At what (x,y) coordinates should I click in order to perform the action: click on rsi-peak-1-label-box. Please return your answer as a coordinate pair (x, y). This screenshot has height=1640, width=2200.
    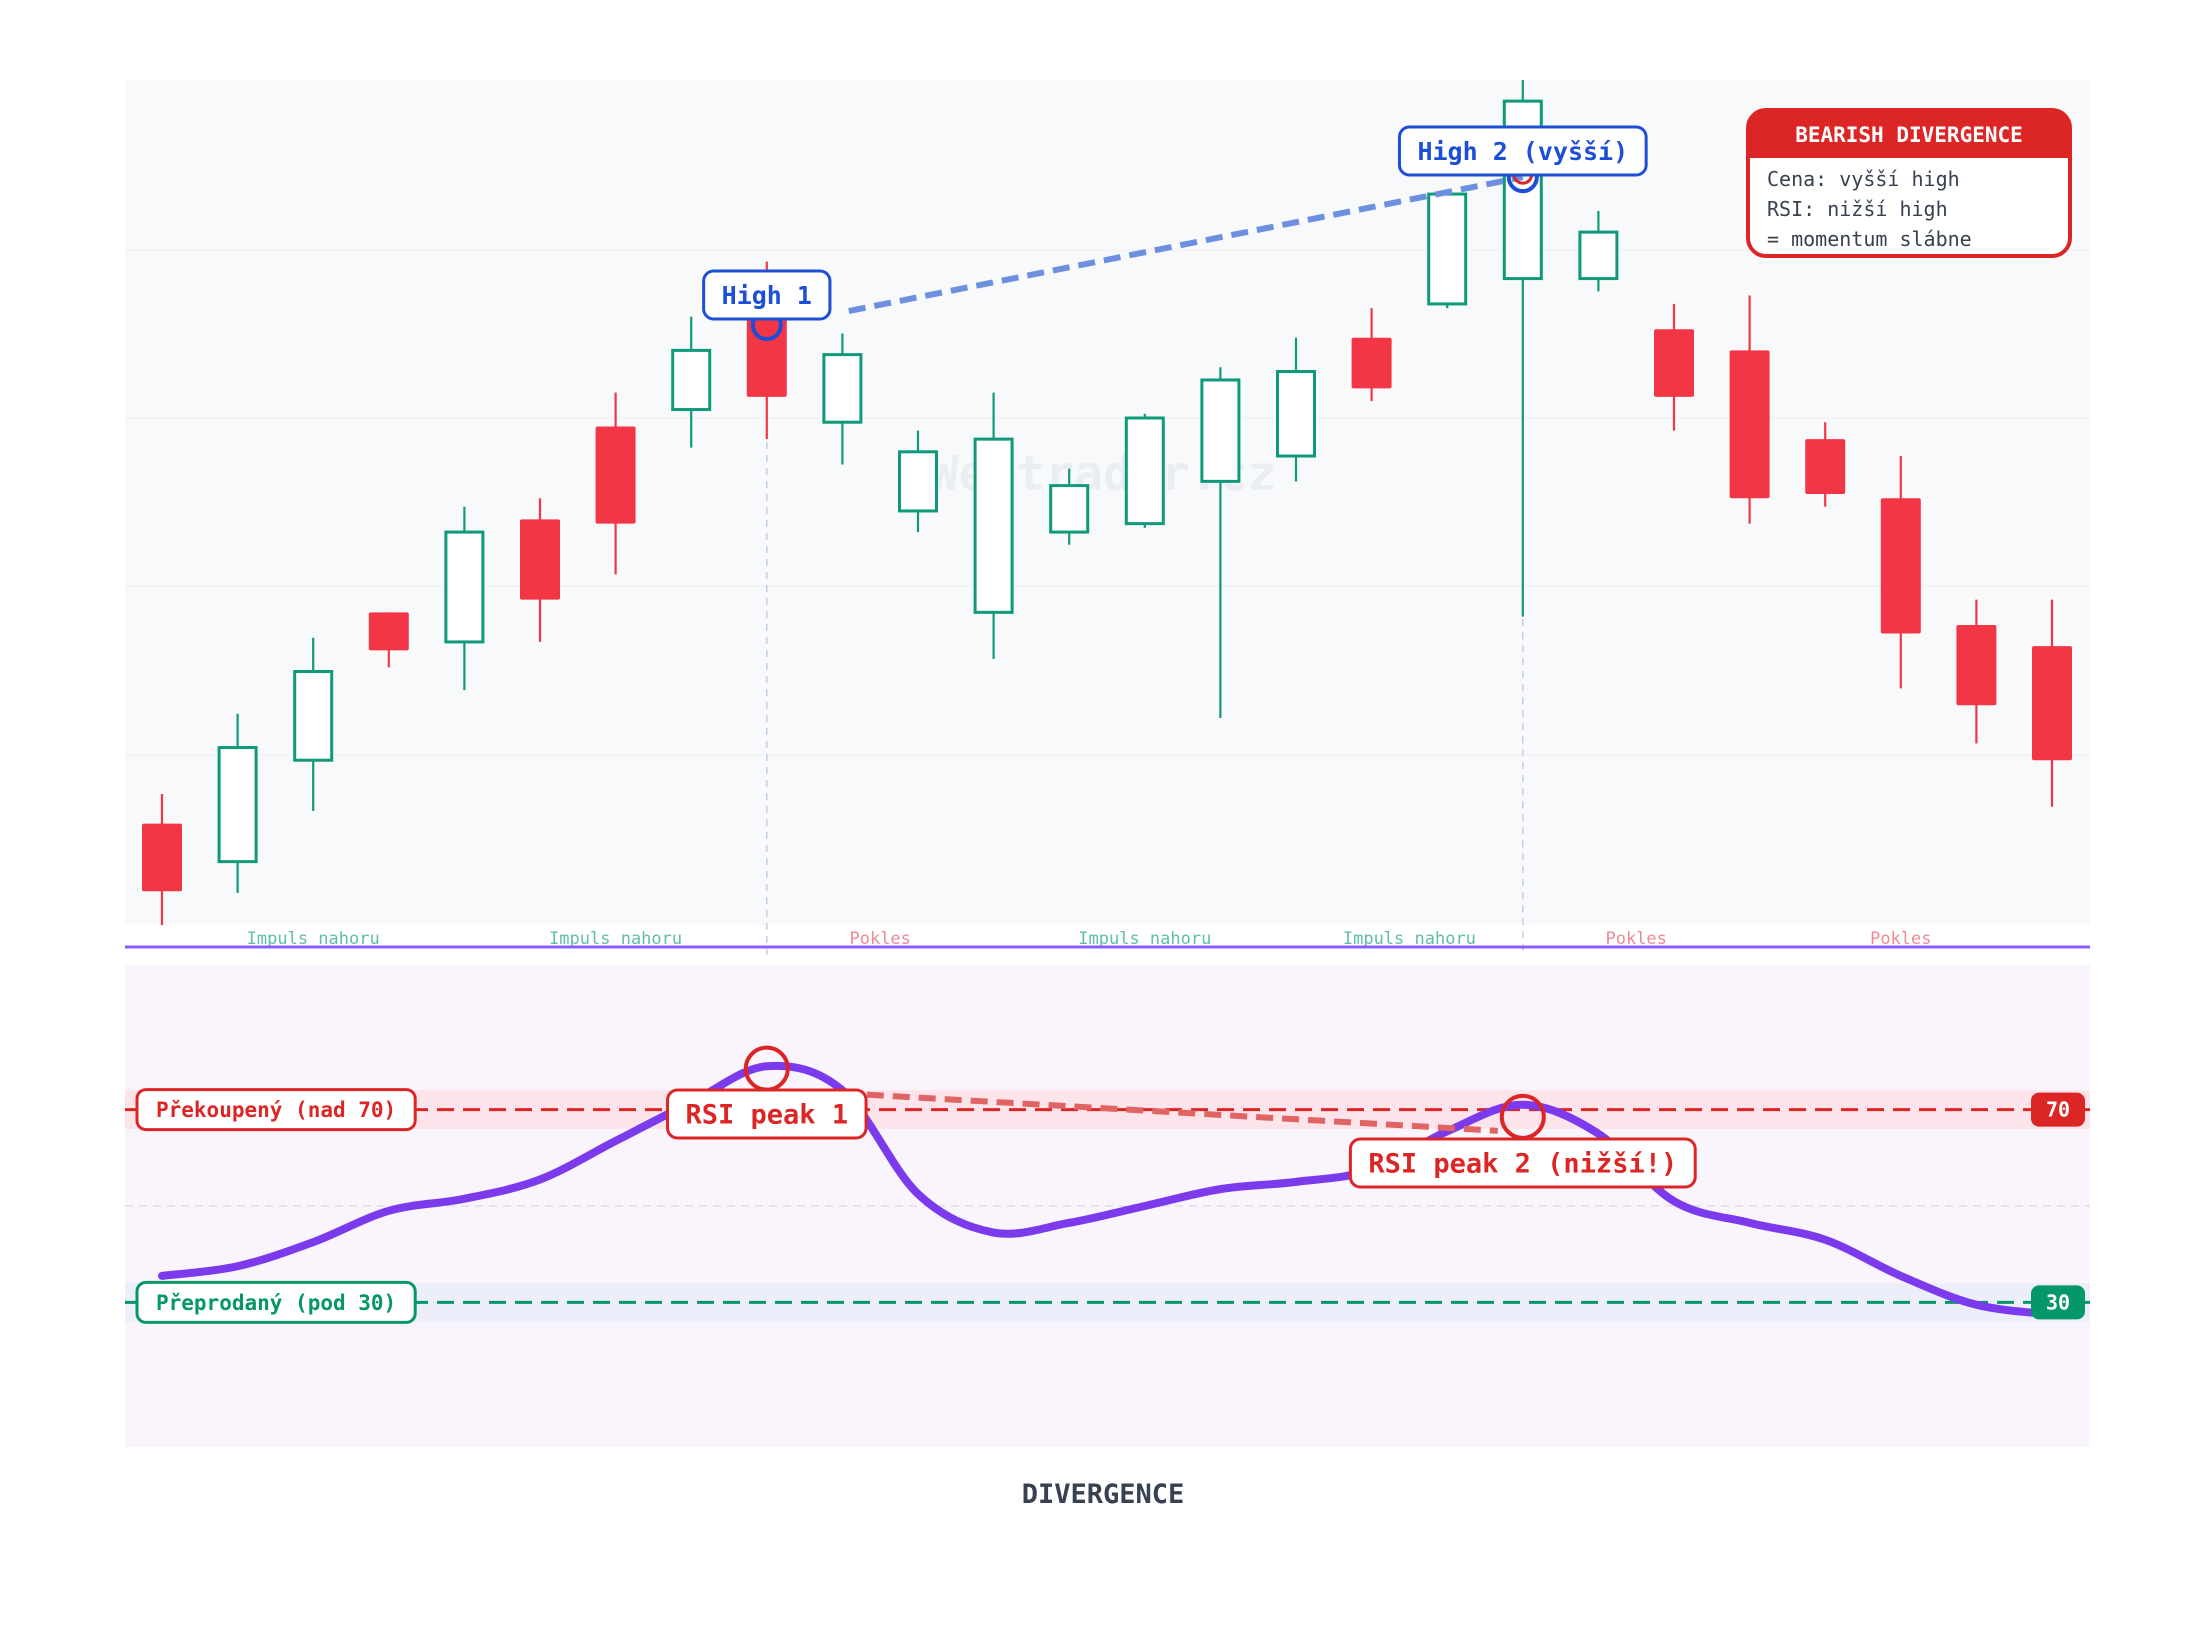
    Looking at the image, I should click on (767, 1114).